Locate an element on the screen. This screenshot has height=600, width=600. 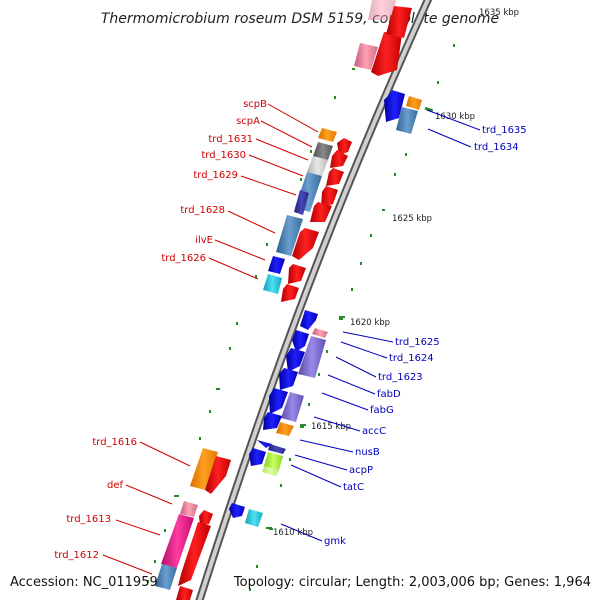
label-fabg: fabG is located at coordinates (382, 410).